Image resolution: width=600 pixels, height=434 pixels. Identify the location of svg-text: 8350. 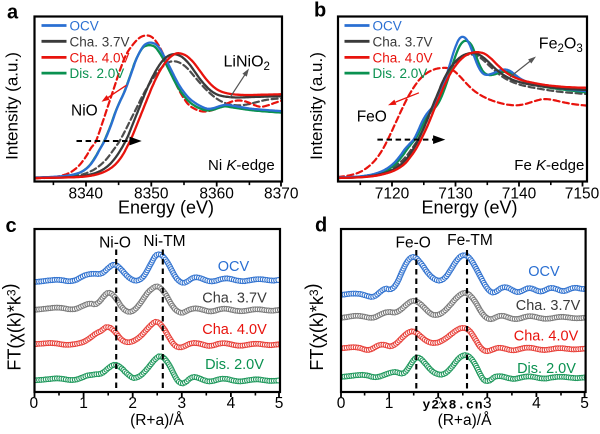
(151, 194).